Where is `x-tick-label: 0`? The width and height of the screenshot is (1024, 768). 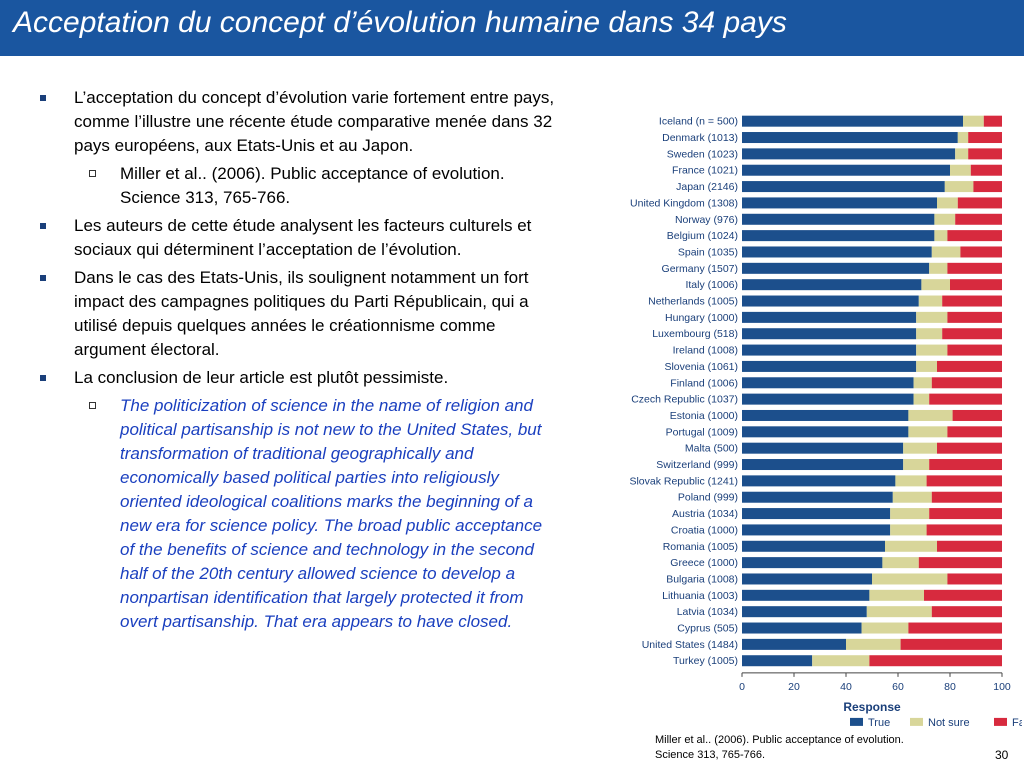 x-tick-label: 0 is located at coordinates (742, 687).